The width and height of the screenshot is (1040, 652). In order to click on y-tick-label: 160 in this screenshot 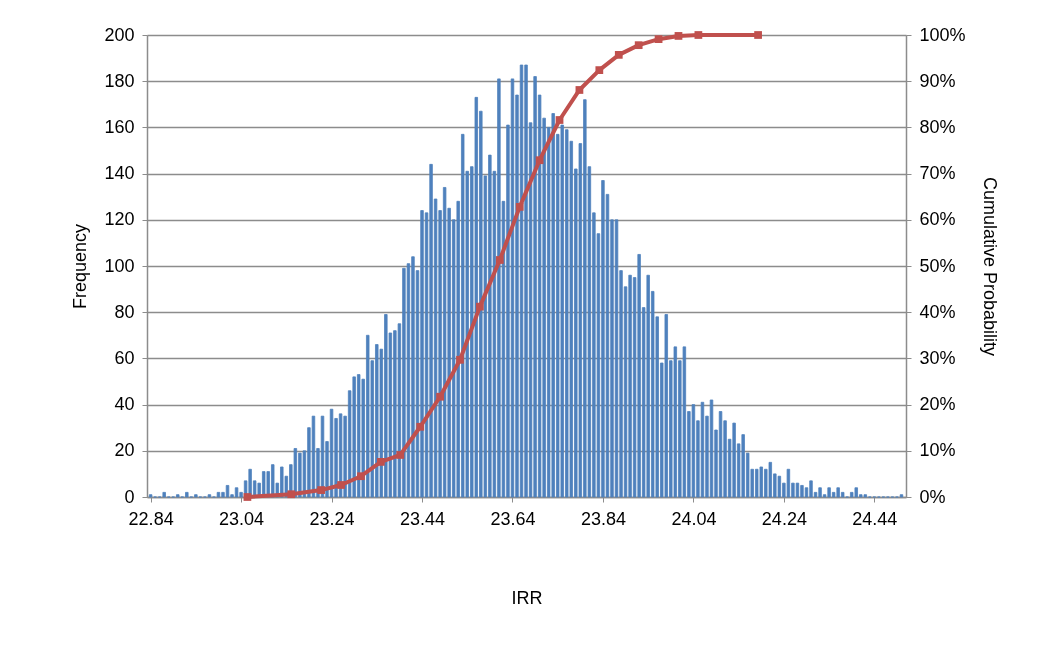, I will do `click(119, 126)`.